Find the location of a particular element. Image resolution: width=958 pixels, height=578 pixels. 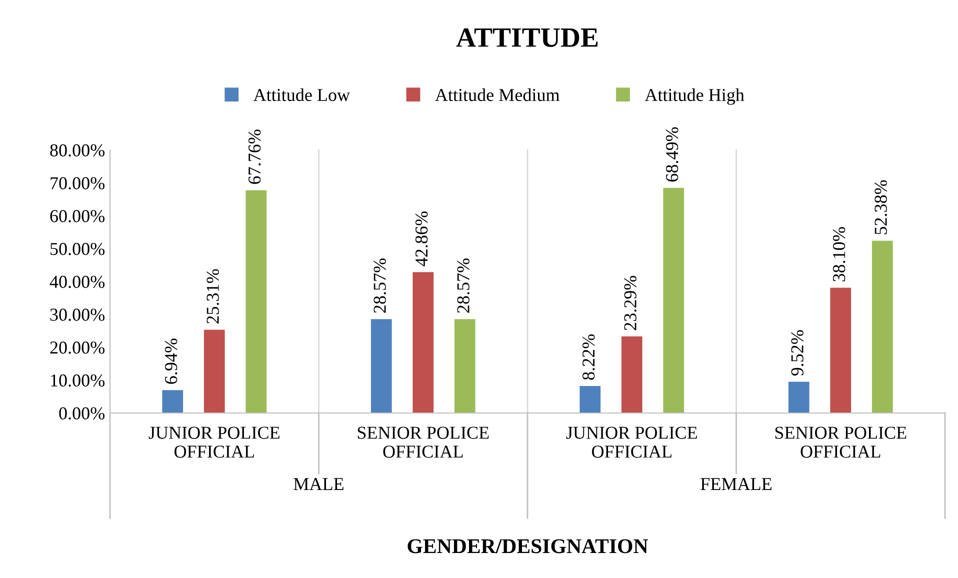

data-label: 67.76% is located at coordinates (254, 157).